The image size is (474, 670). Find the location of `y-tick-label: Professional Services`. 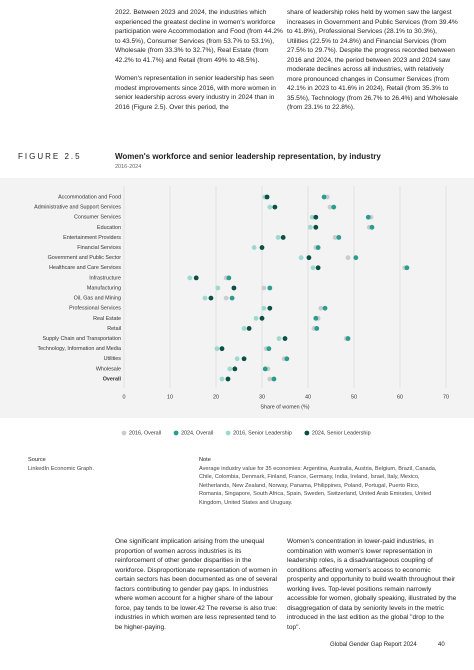

y-tick-label: Professional Services is located at coordinates (95, 309).